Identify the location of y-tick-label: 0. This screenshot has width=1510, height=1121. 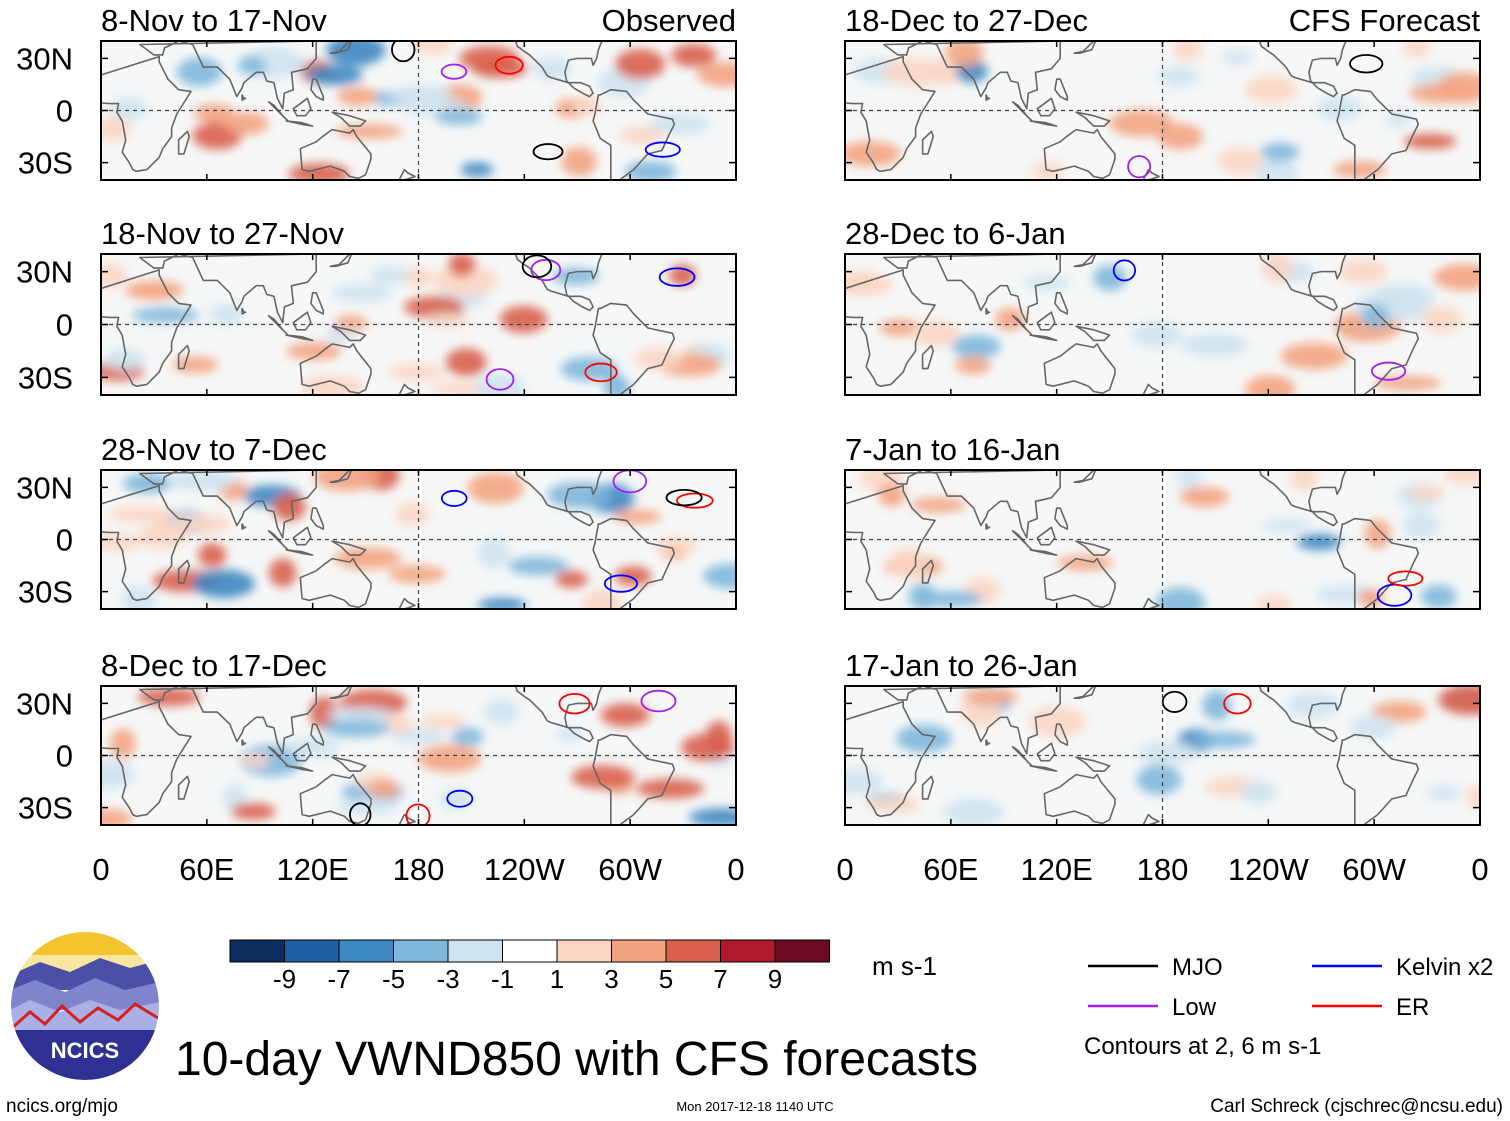
(64, 111).